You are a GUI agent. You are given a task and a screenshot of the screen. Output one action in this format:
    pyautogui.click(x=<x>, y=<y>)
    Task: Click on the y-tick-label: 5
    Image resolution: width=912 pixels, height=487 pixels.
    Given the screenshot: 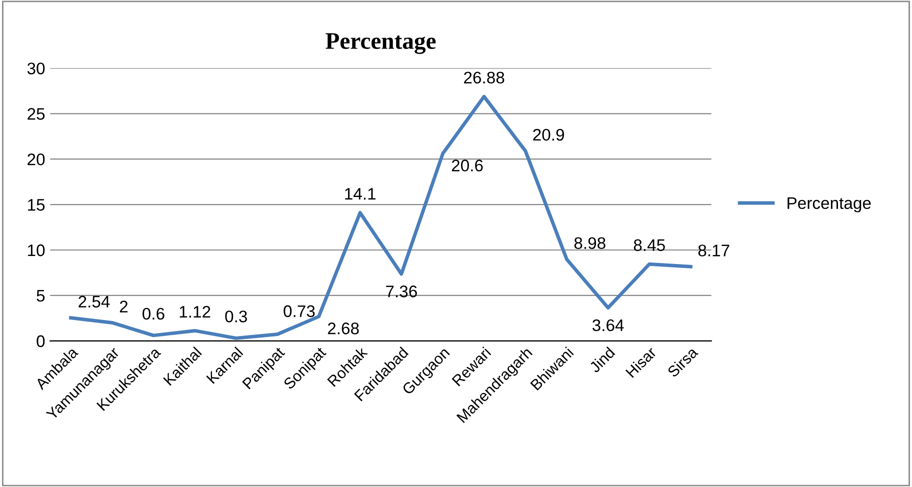 What is the action you would take?
    pyautogui.click(x=40, y=296)
    